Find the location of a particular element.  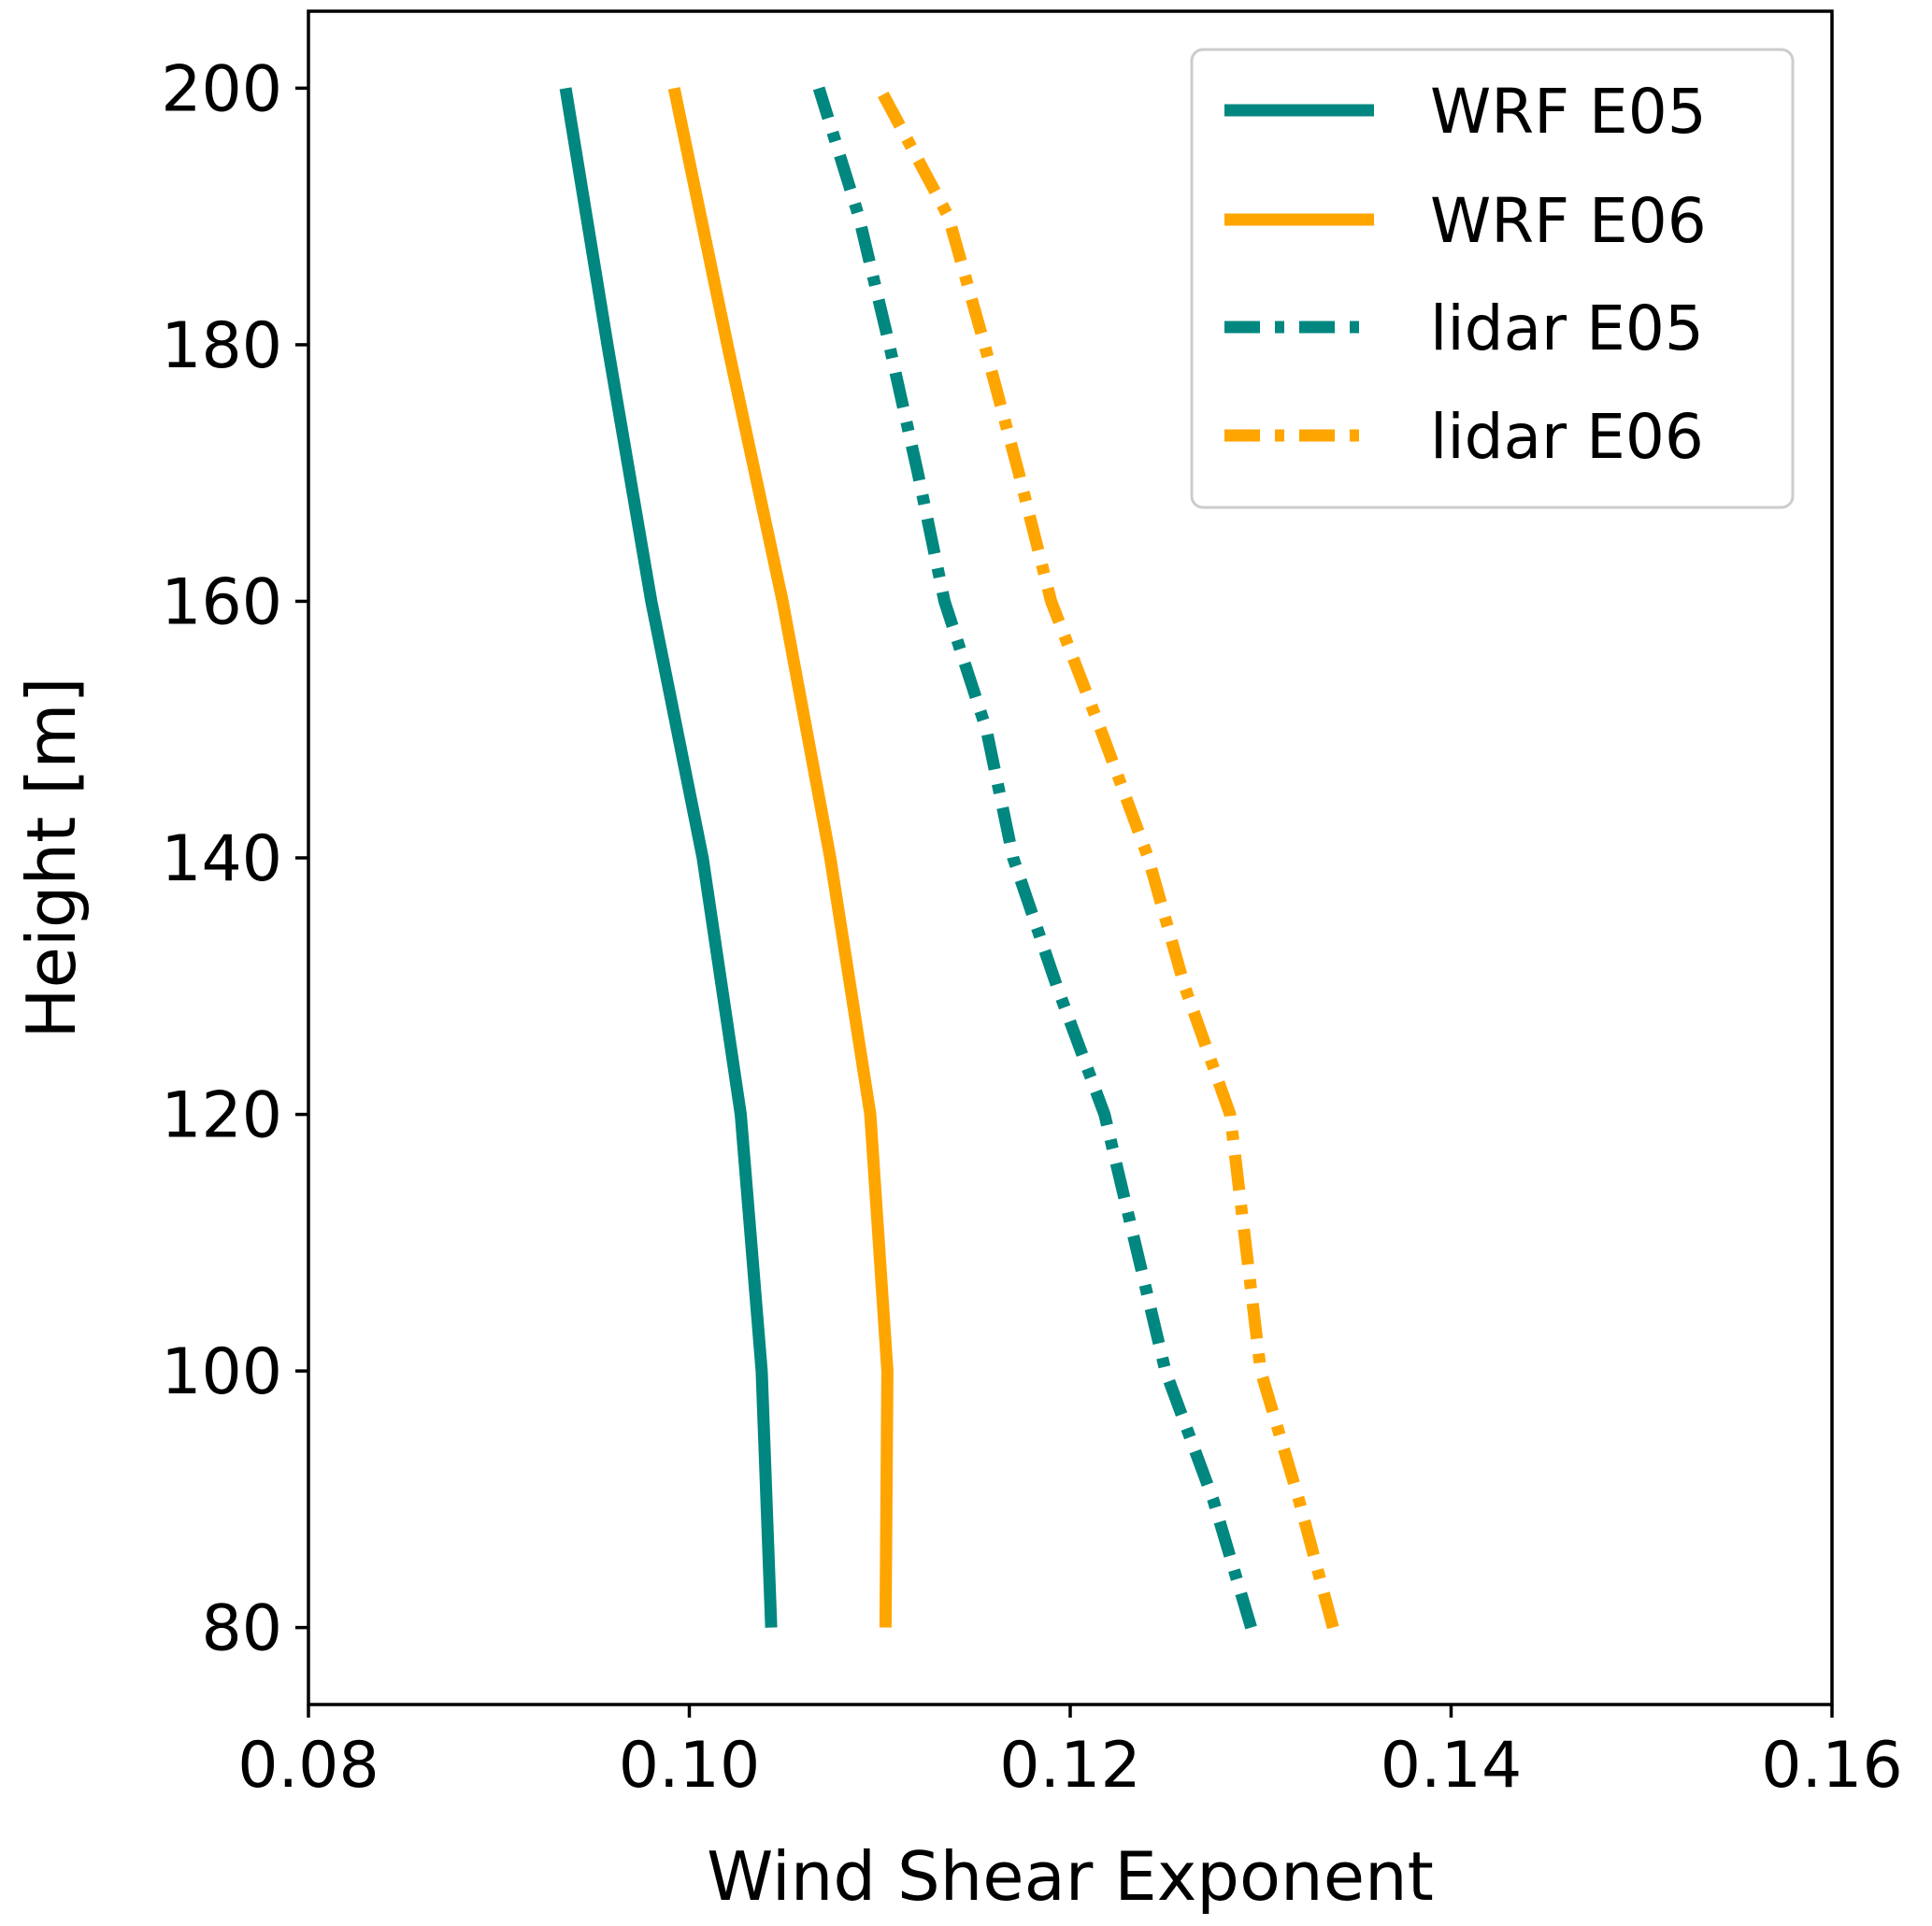

x-tick-label: 0.08 is located at coordinates (308, 1766).